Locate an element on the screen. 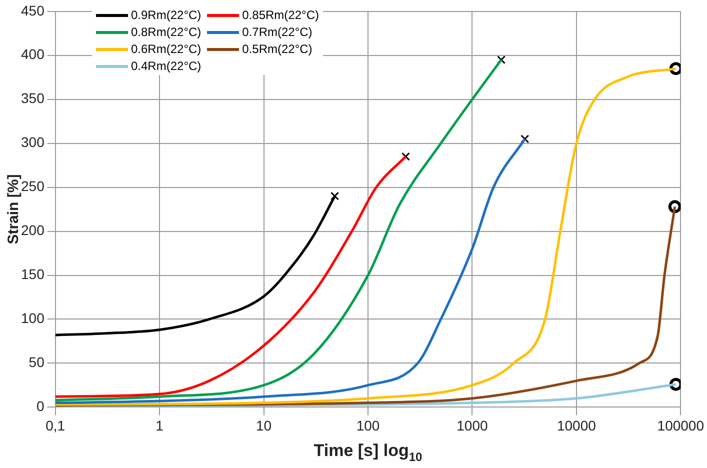 This screenshot has height=468, width=707. y-tick-label: 450 is located at coordinates (33, 10).